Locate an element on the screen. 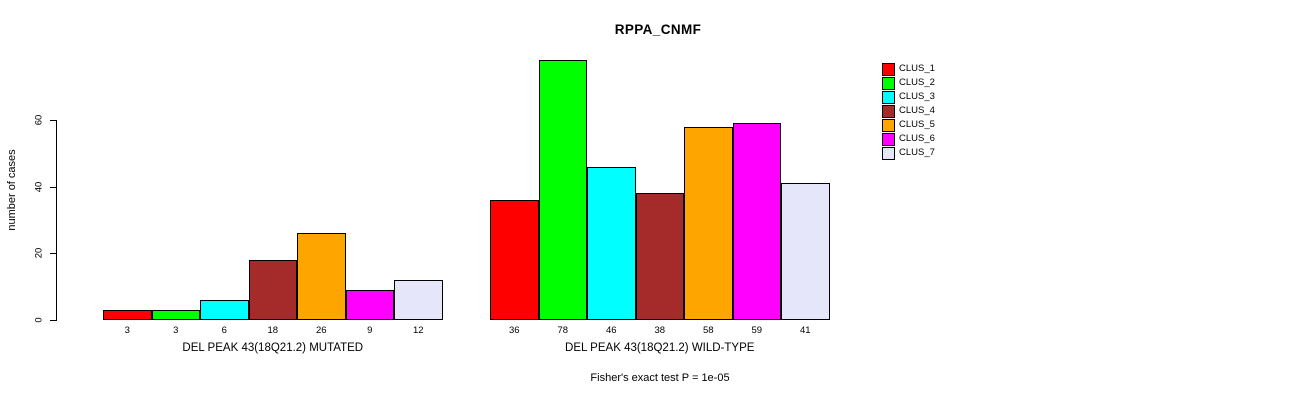 The height and width of the screenshot is (400, 1290). fisher-test-annotation: Fisher's exact test P = 1e-05 is located at coordinates (660, 378).